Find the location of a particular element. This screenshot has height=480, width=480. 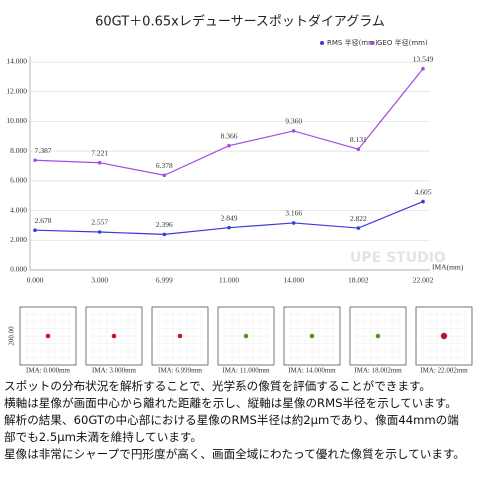

x-tick-label: 22.002 is located at coordinates (423, 280).